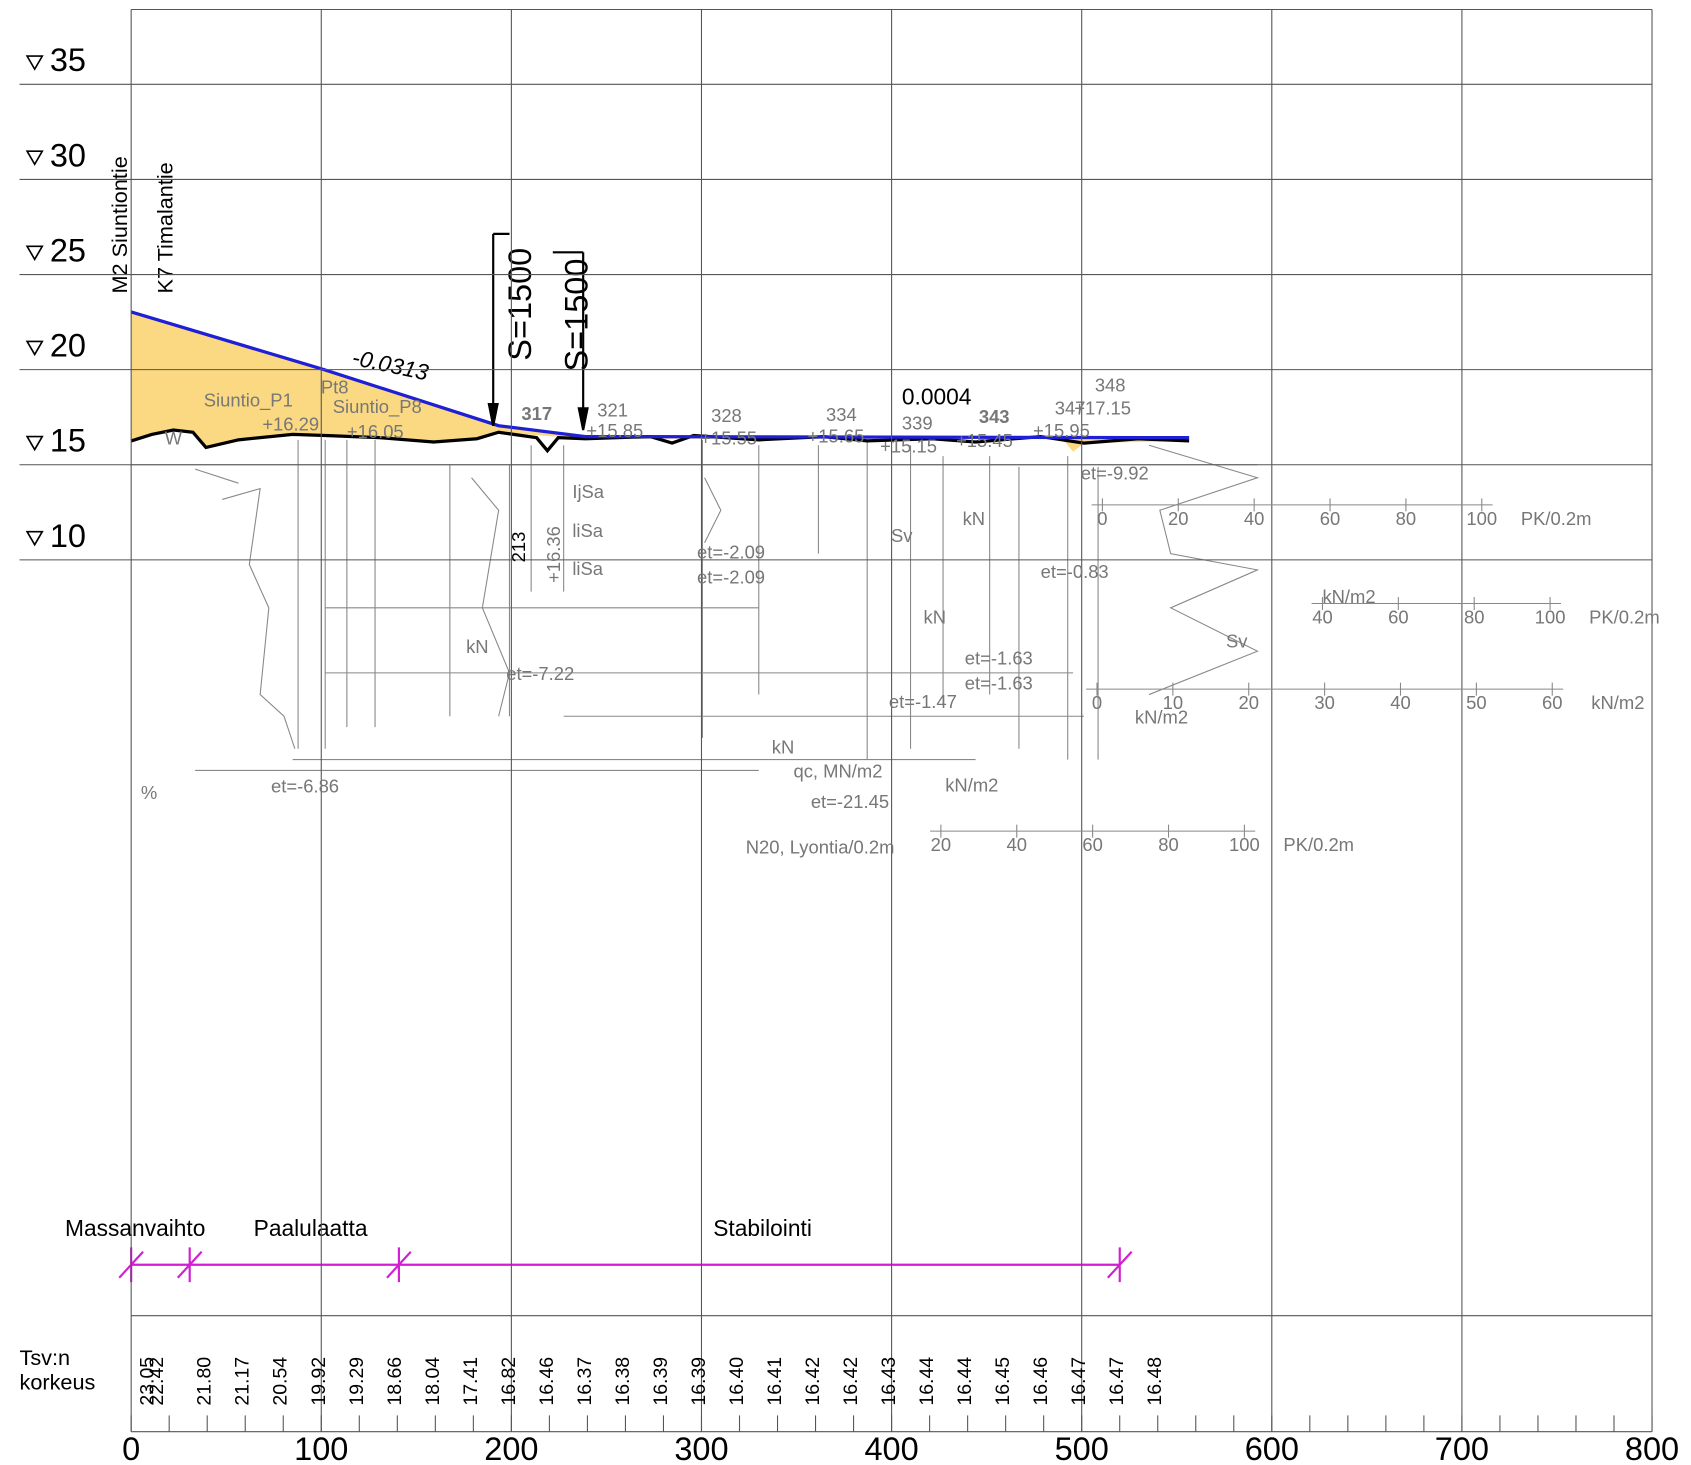  I want to click on y-tick-label: 25, so click(68, 250).